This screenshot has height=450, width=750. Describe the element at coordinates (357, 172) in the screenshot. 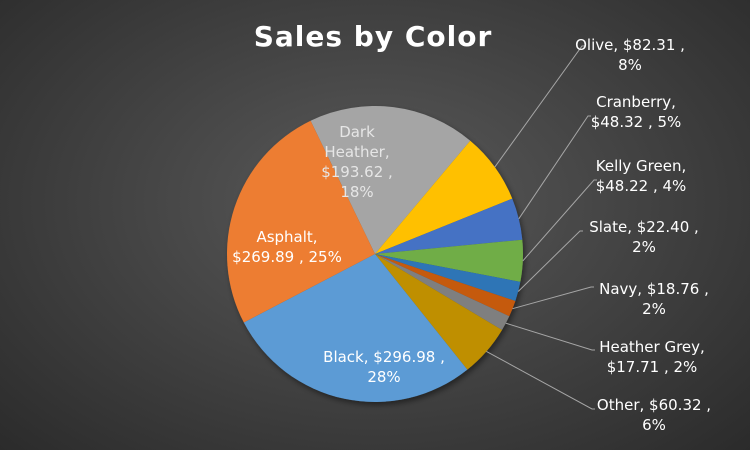

I see `data-label-line: $193.62 ,` at that location.